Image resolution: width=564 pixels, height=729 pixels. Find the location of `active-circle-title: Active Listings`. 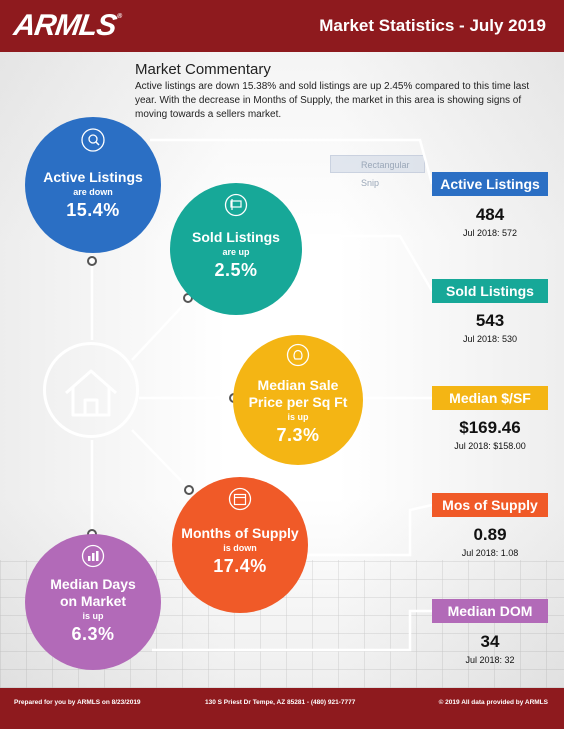

active-circle-title: Active Listings is located at coordinates (93, 177).